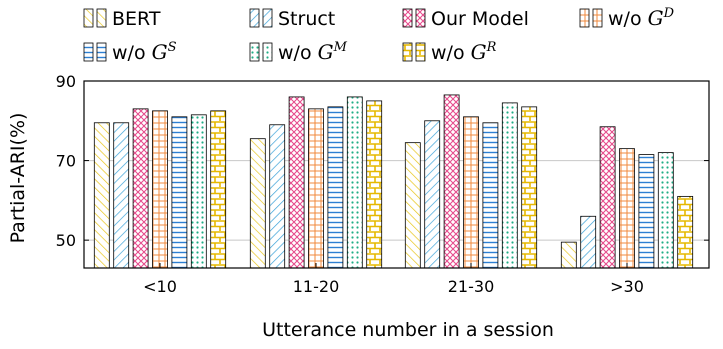 This screenshot has height=349, width=723. I want to click on legend-label: Our Model, so click(480, 19).